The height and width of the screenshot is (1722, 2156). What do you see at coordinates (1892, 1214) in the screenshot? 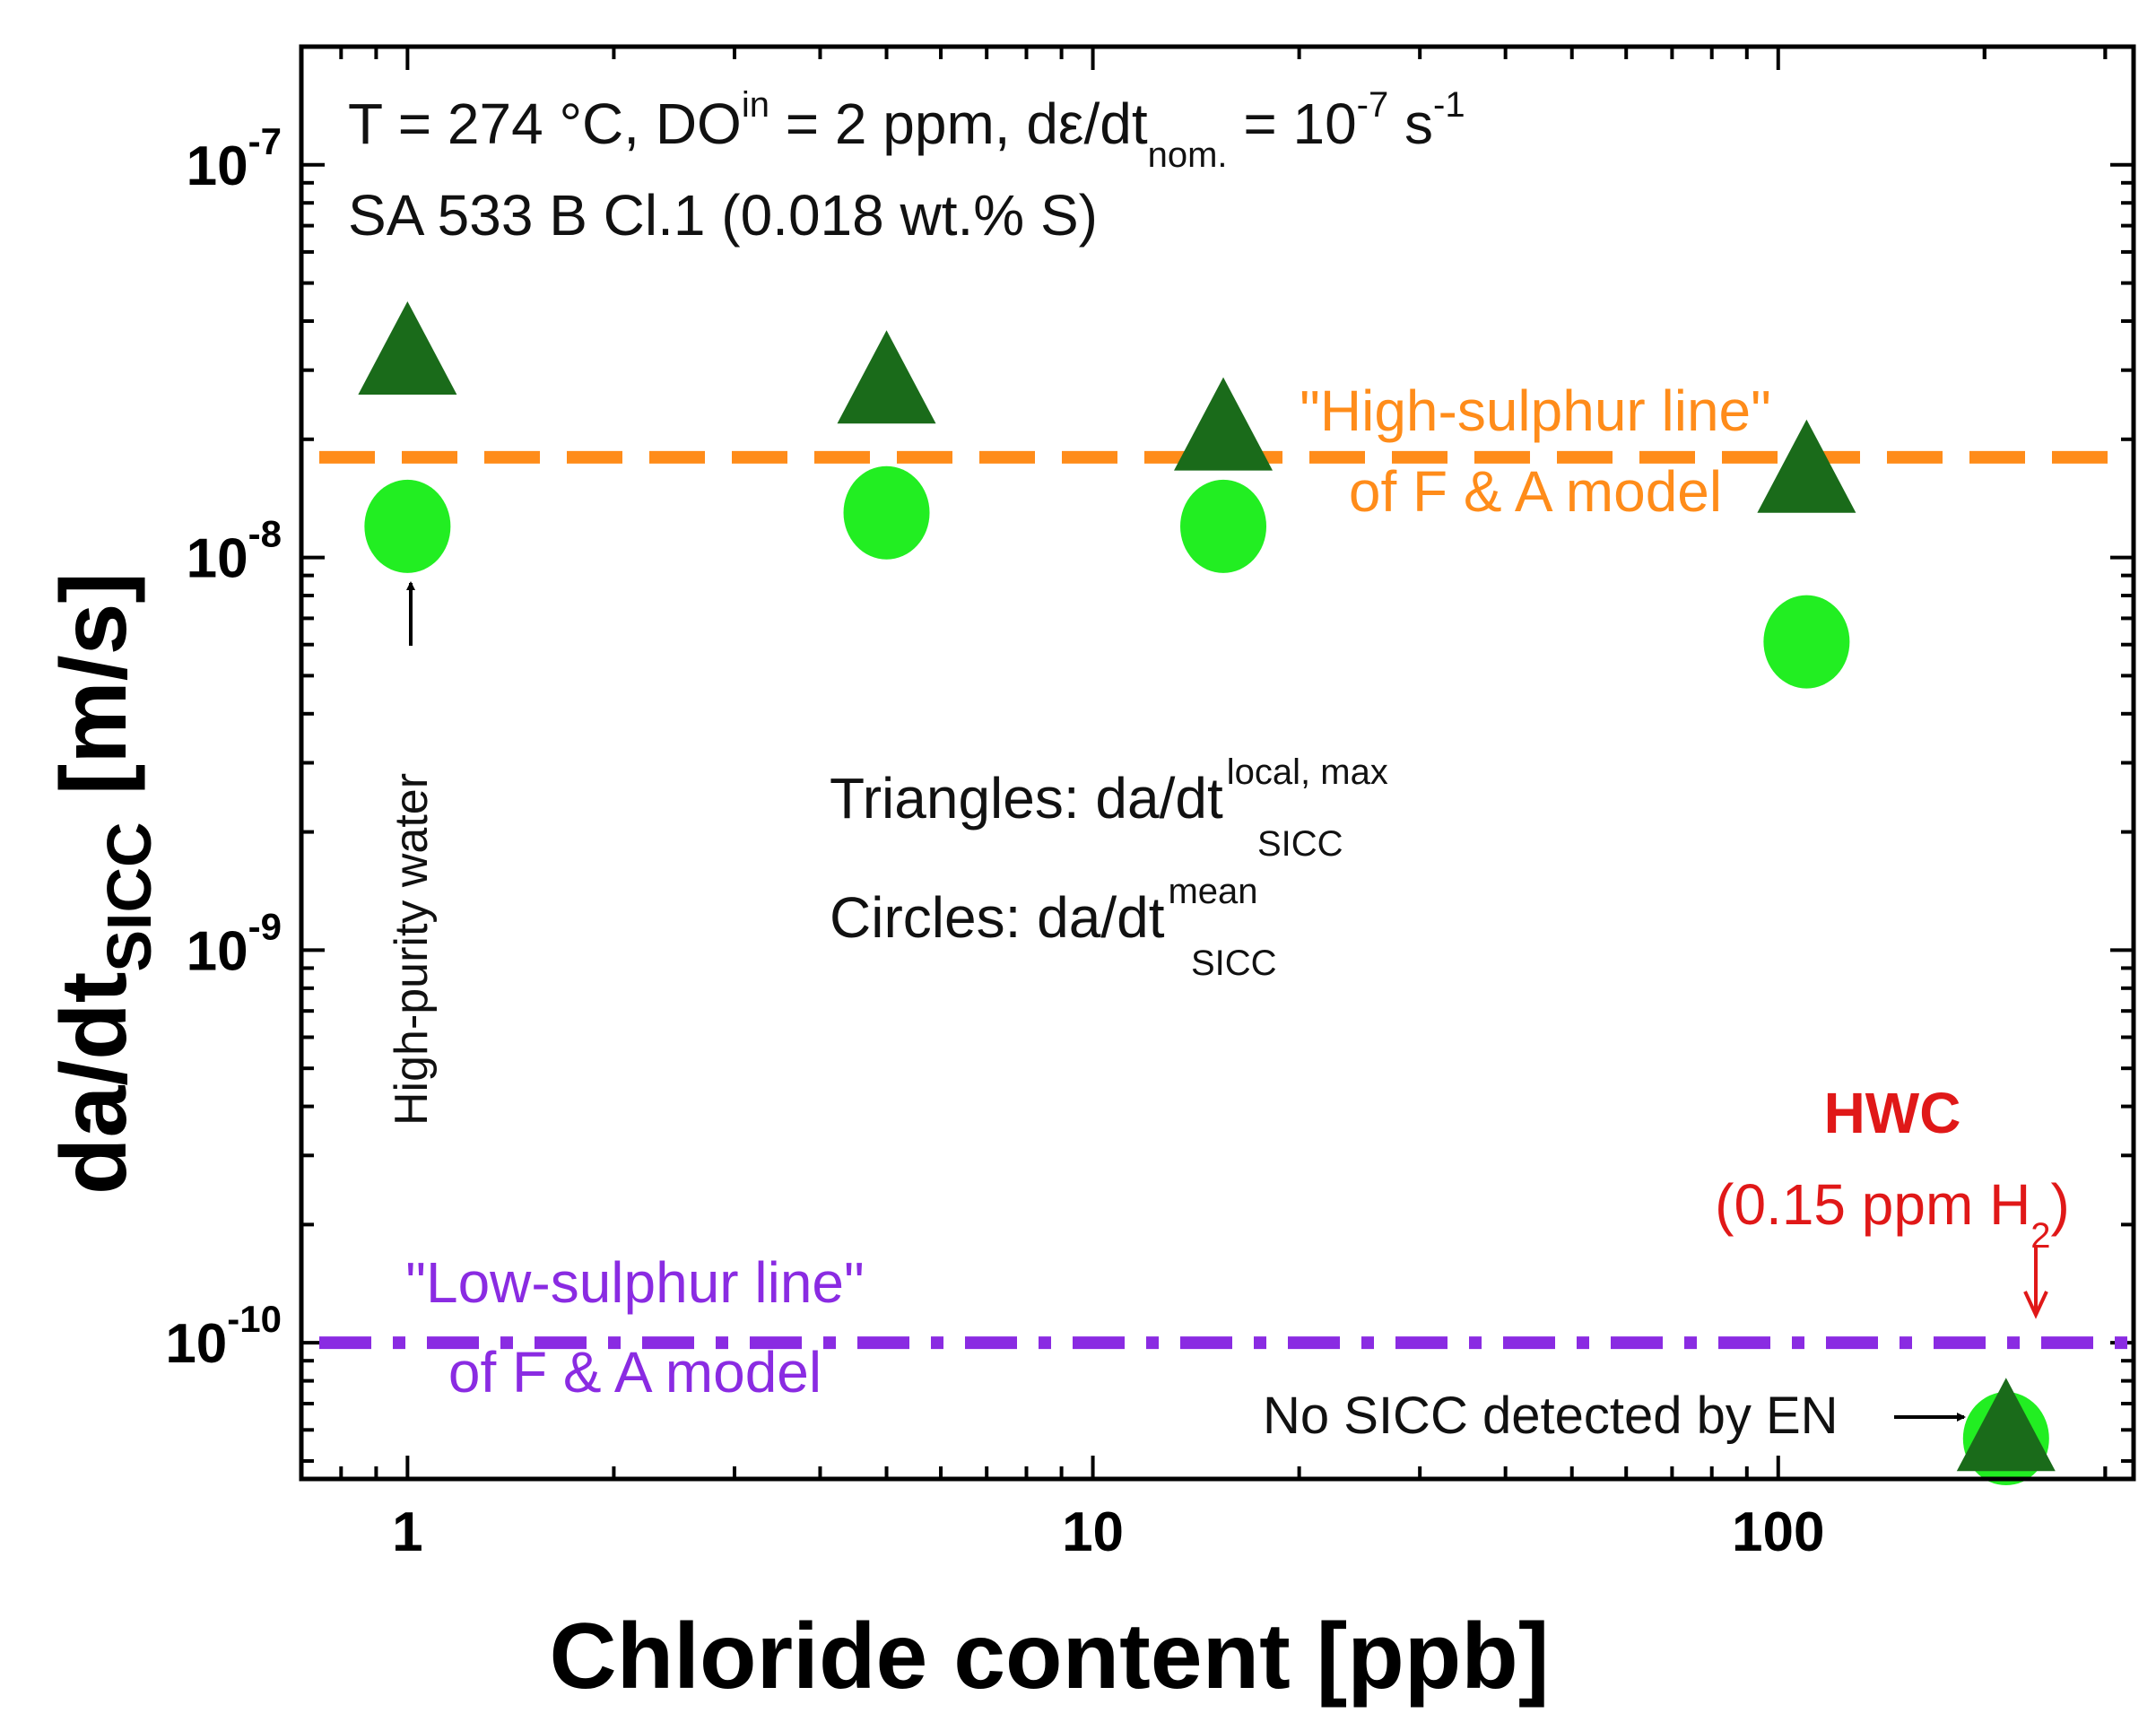
I see `hwc-detail: (0.15 ppm H2)` at bounding box center [1892, 1214].